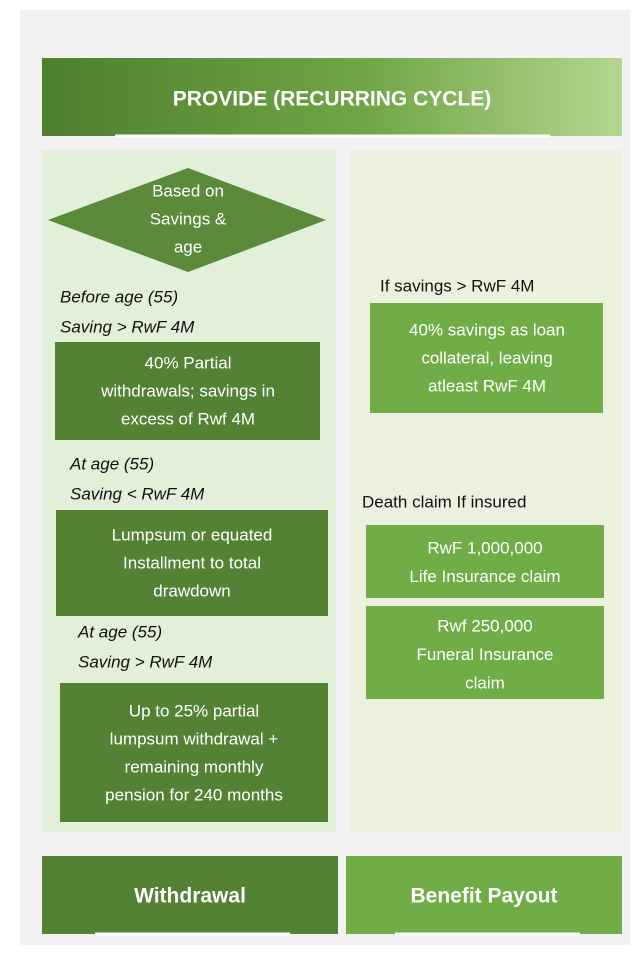 The height and width of the screenshot is (972, 644). What do you see at coordinates (457, 285) in the screenshot?
I see `condition: If savings > RwF 4M` at bounding box center [457, 285].